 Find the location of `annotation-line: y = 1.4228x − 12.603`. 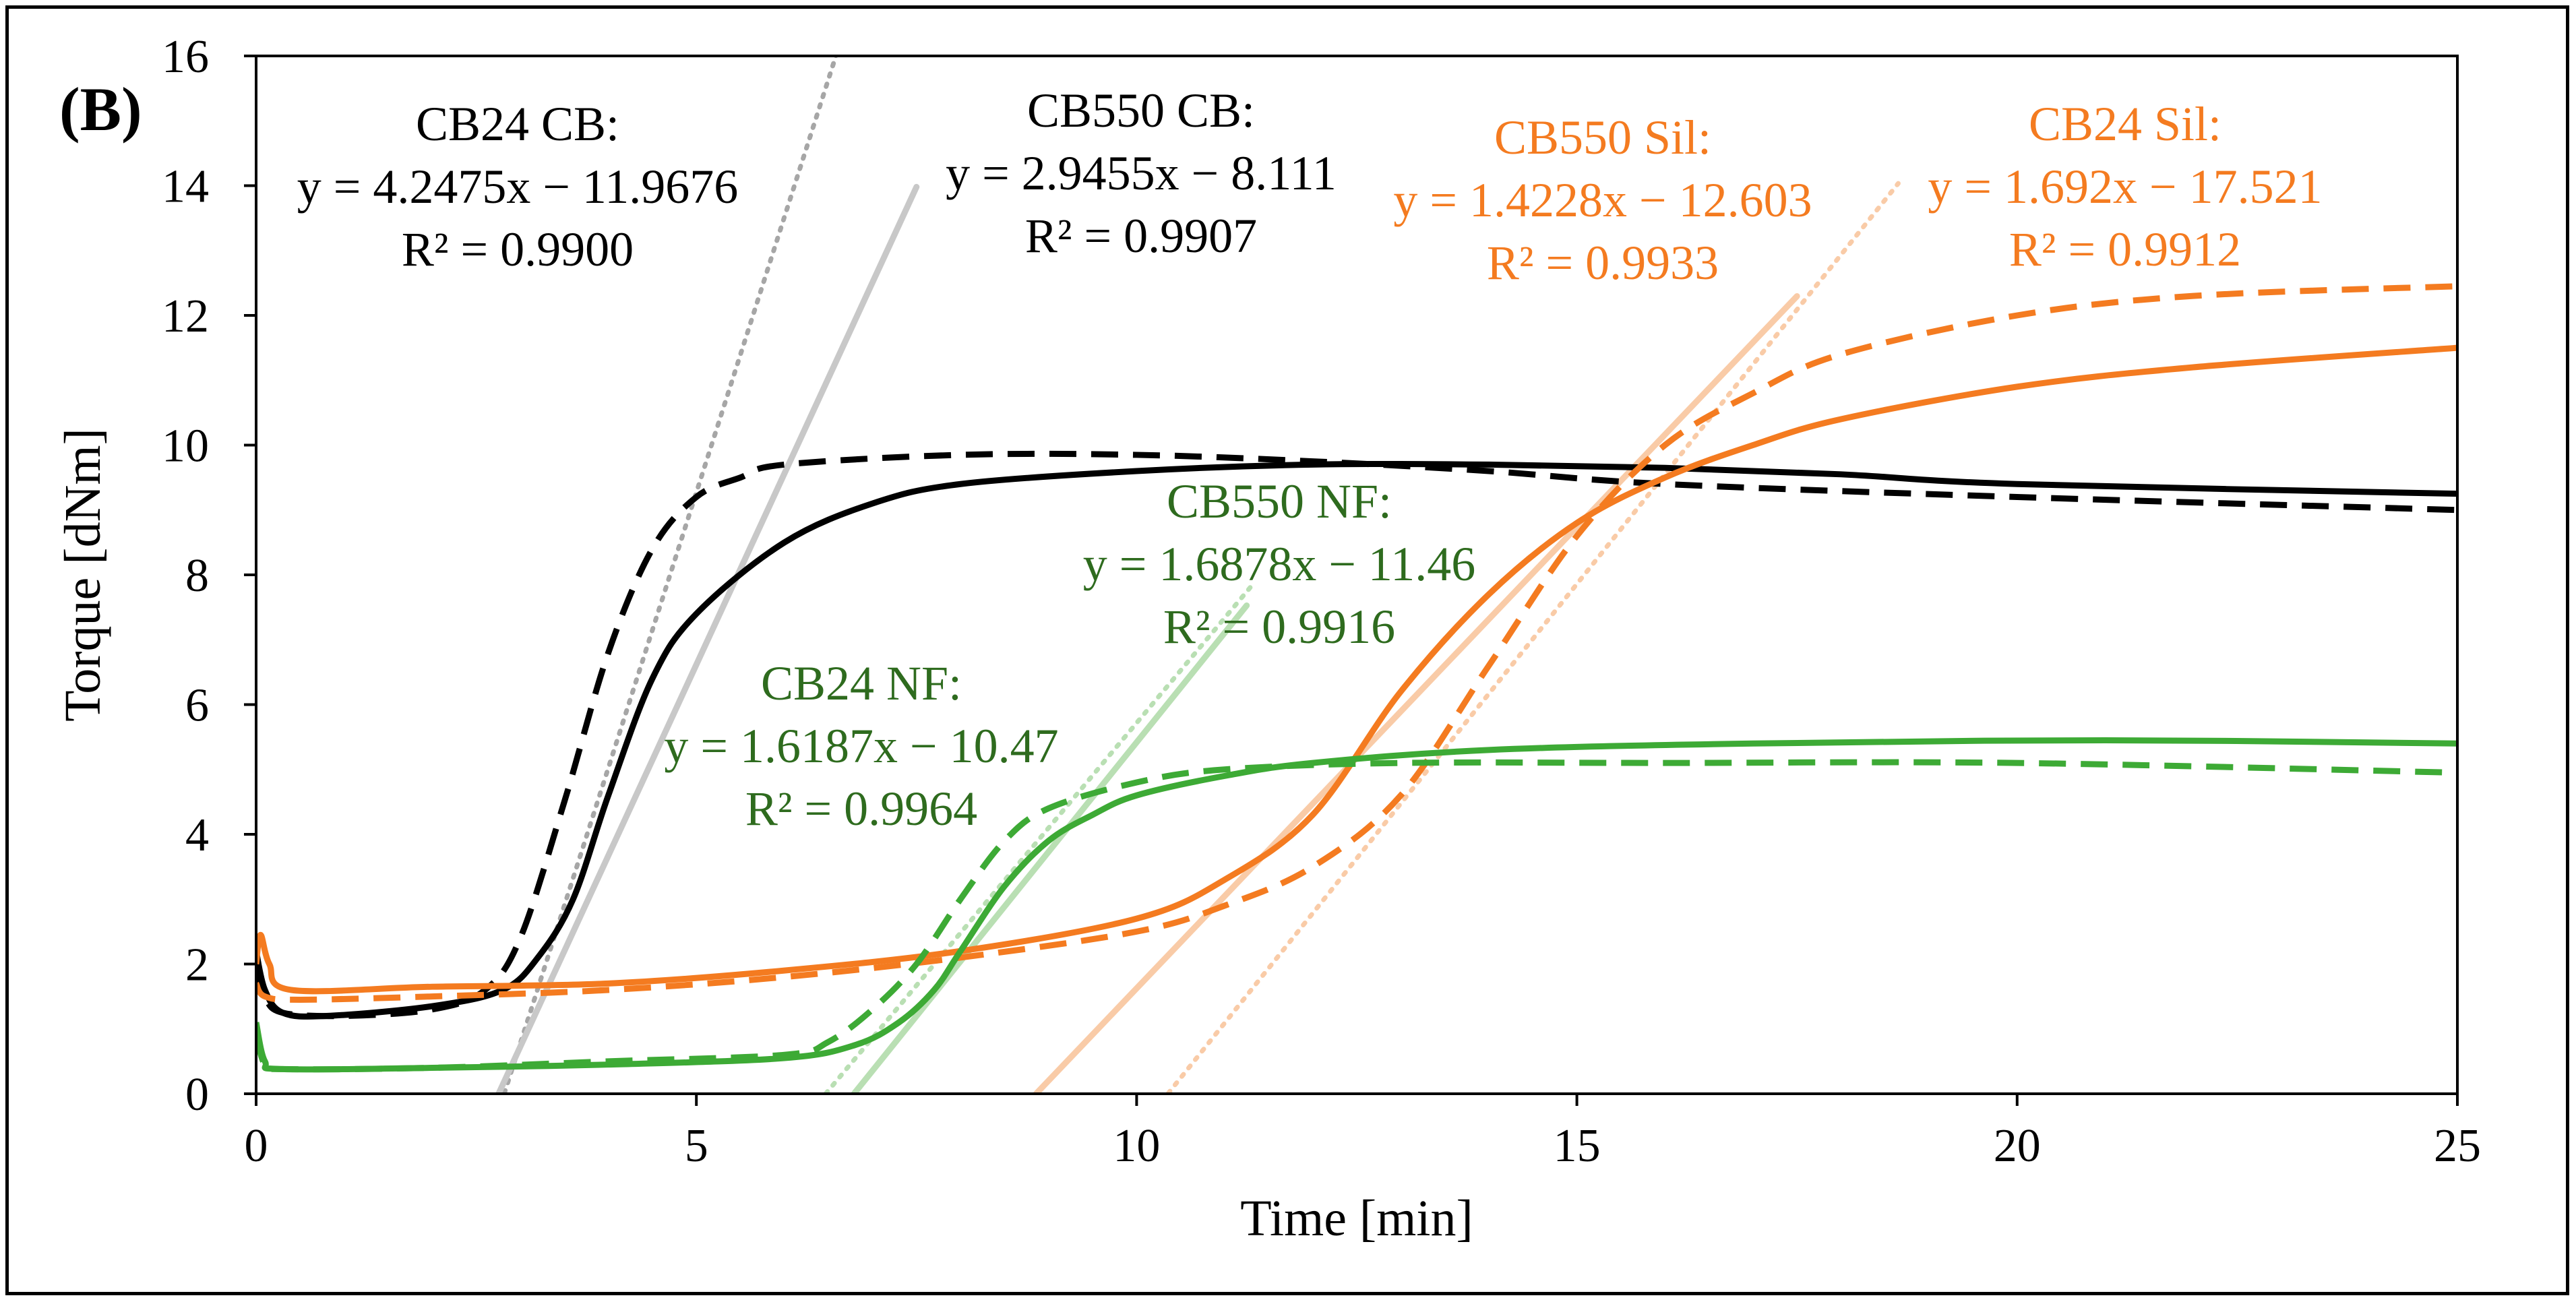

annotation-line: y = 1.4228x − 12.603 is located at coordinates (1602, 200).